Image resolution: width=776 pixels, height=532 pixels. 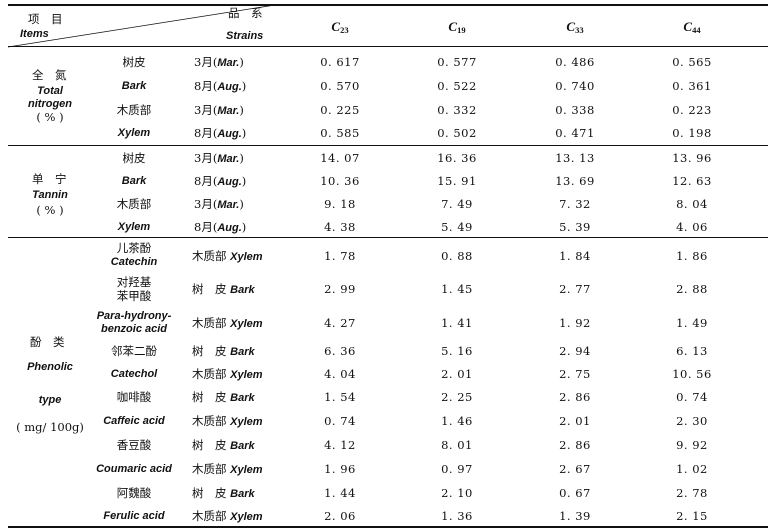 I want to click on column-header-c44: C44, so click(x=692, y=27).